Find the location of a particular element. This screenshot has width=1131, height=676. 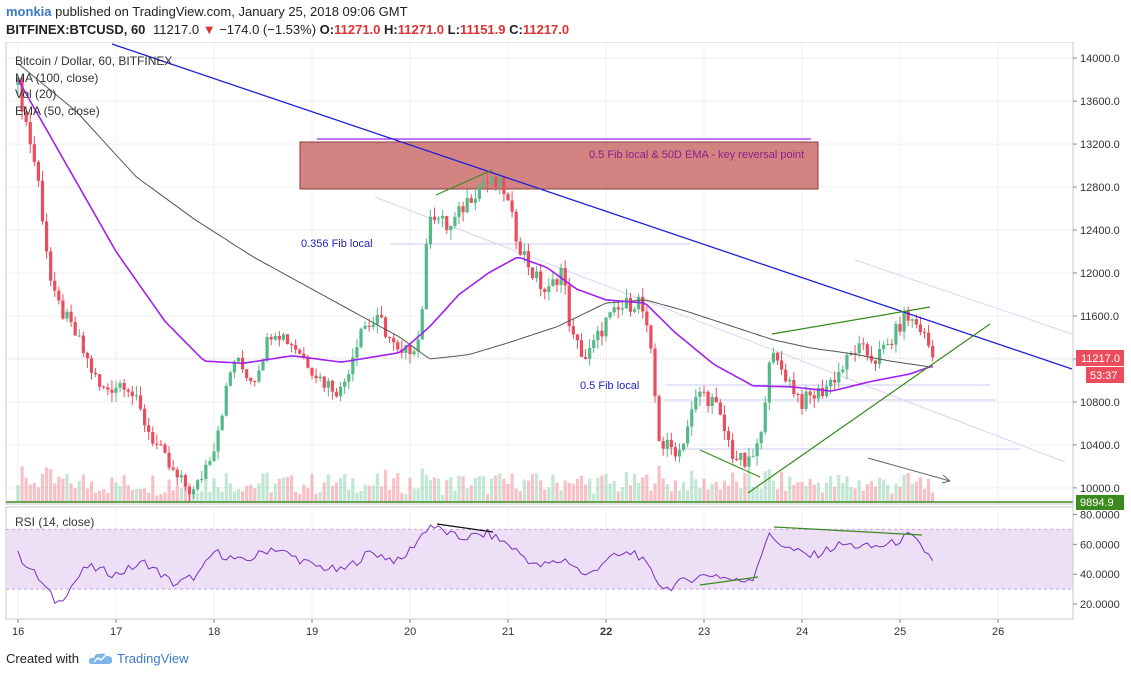

tradingview-cloud-icon is located at coordinates (101, 658).